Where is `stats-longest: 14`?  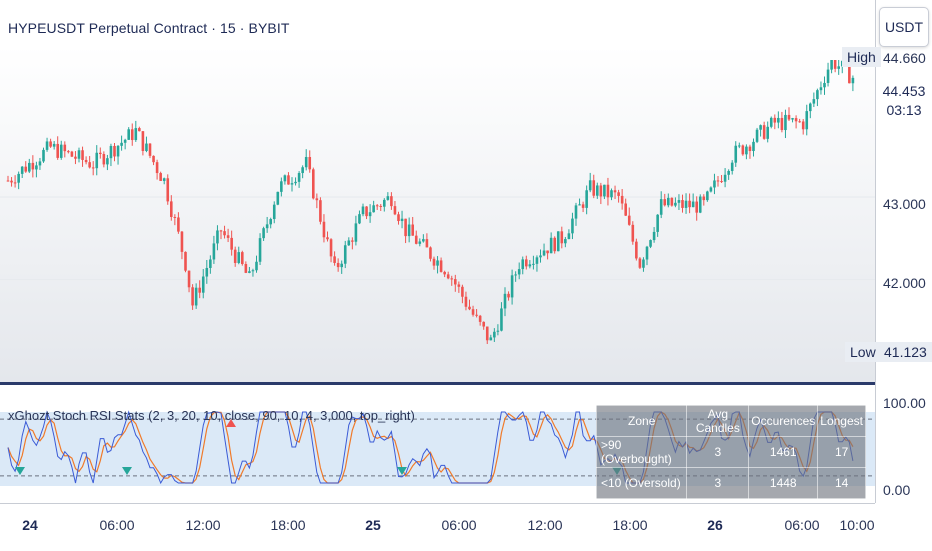 stats-longest: 14 is located at coordinates (841, 483).